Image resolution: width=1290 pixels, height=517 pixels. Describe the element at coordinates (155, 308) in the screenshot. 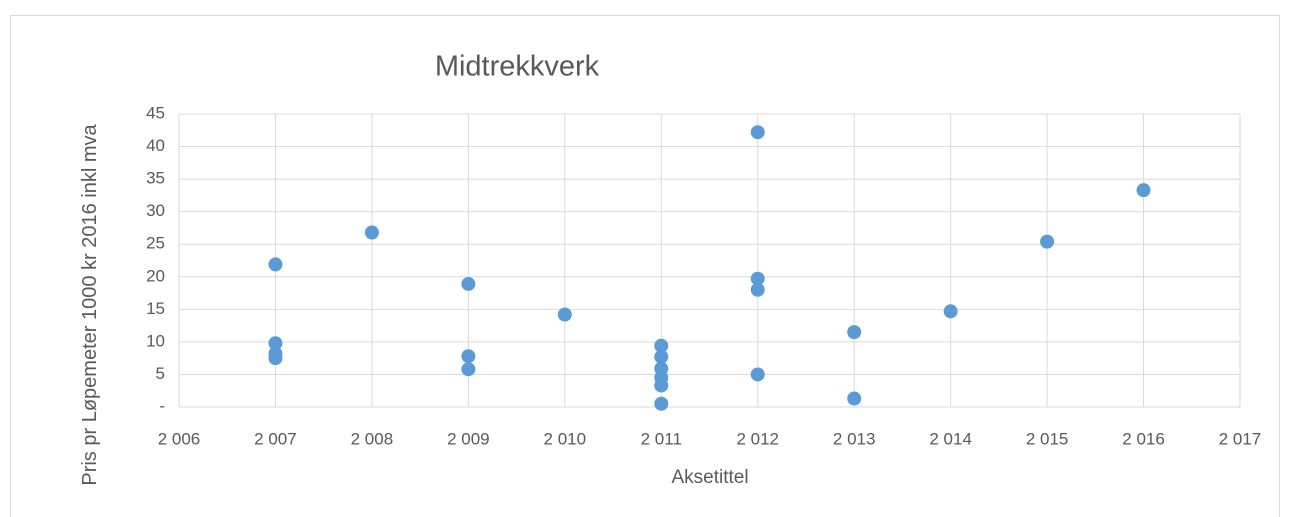

I see `y-tick-label: 15` at that location.